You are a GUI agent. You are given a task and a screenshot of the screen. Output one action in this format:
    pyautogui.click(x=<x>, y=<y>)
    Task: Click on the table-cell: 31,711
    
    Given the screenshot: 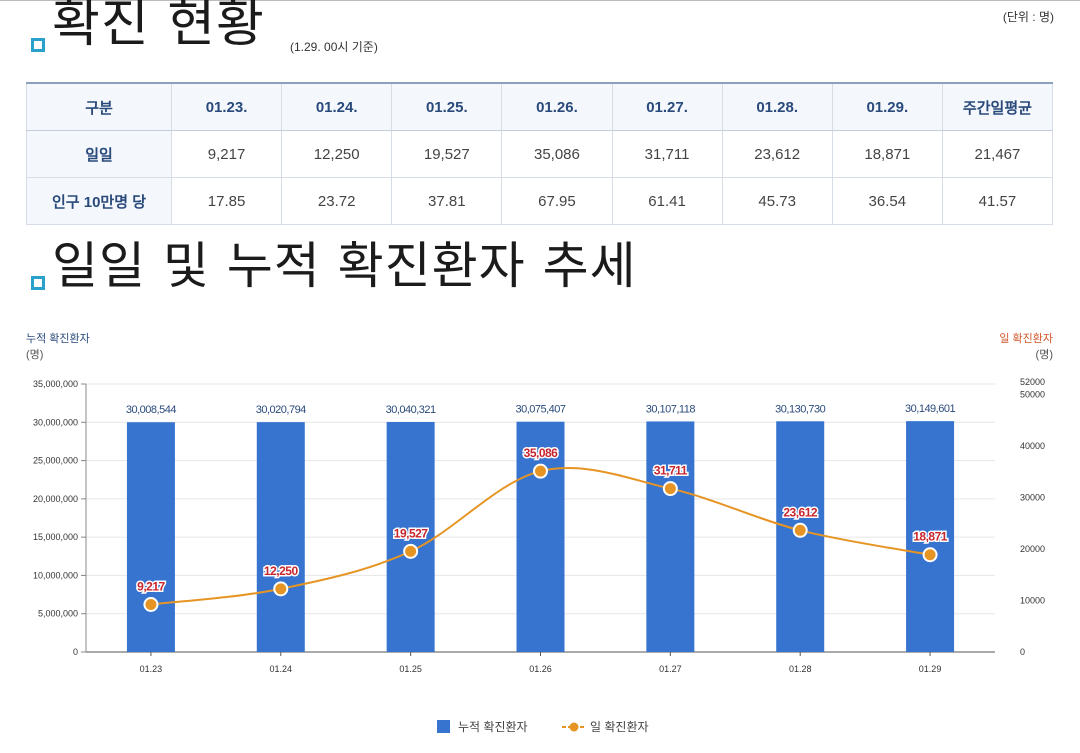 What is the action you would take?
    pyautogui.click(x=667, y=154)
    